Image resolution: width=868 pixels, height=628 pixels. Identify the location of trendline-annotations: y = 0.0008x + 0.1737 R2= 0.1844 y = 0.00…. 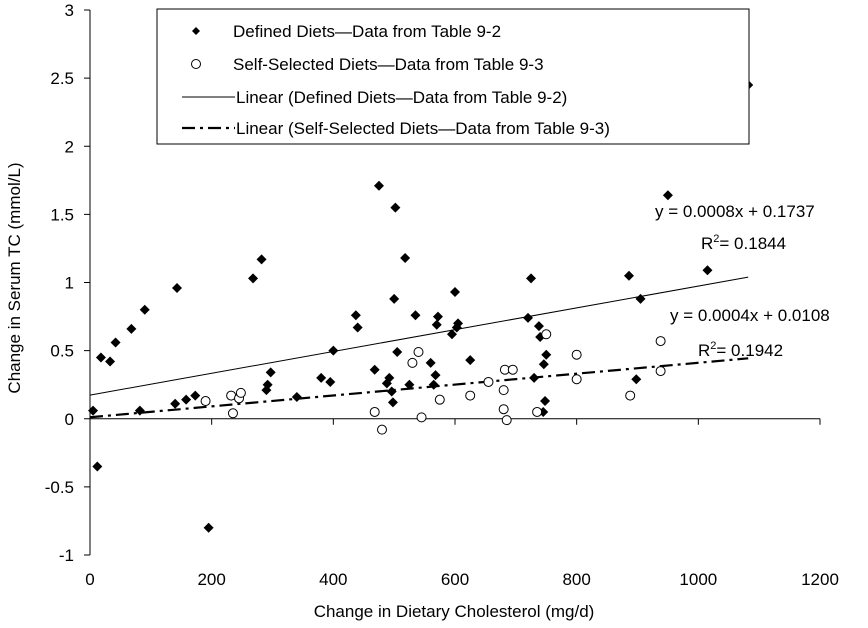
(742, 281).